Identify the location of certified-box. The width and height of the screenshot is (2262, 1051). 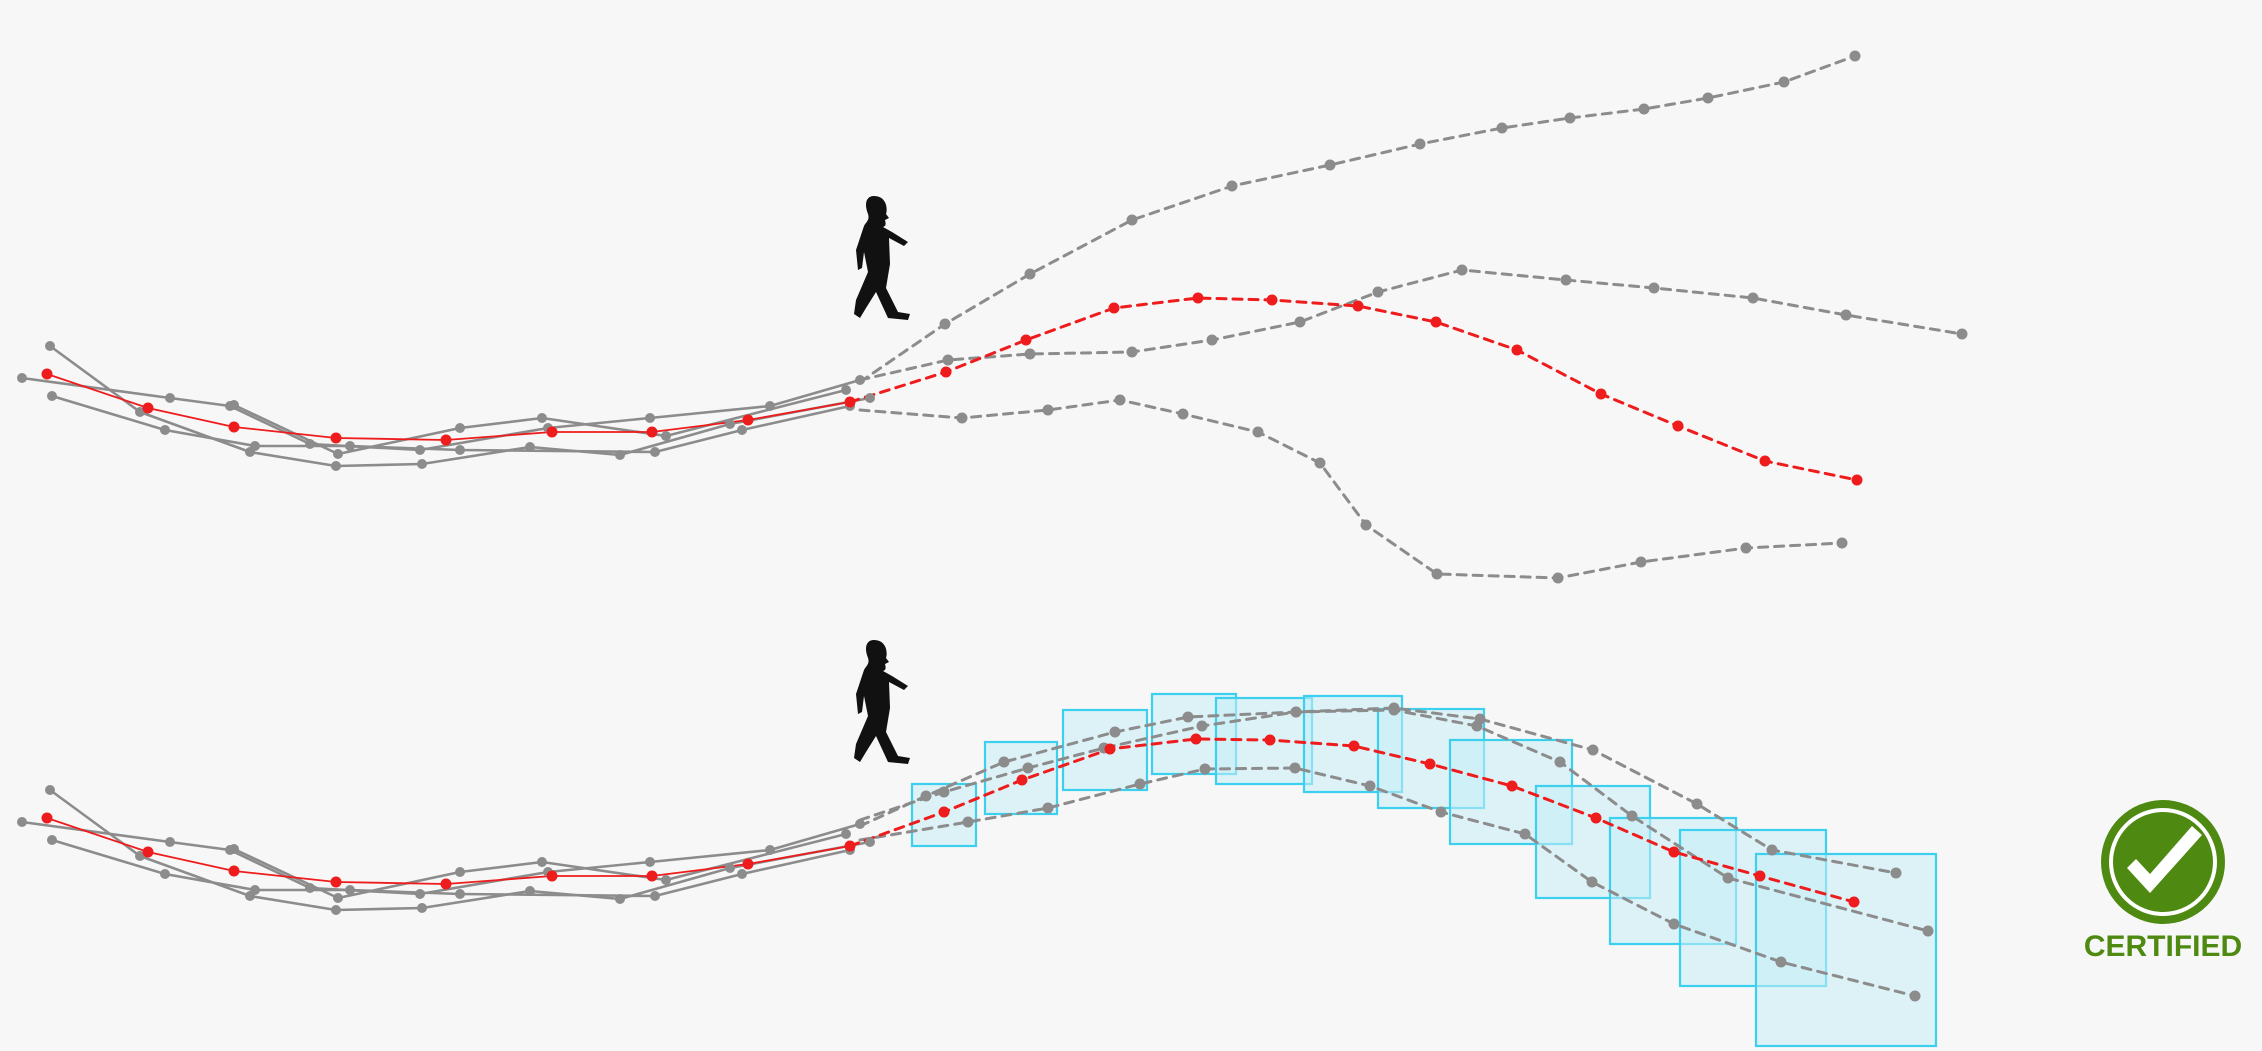
(1846, 950).